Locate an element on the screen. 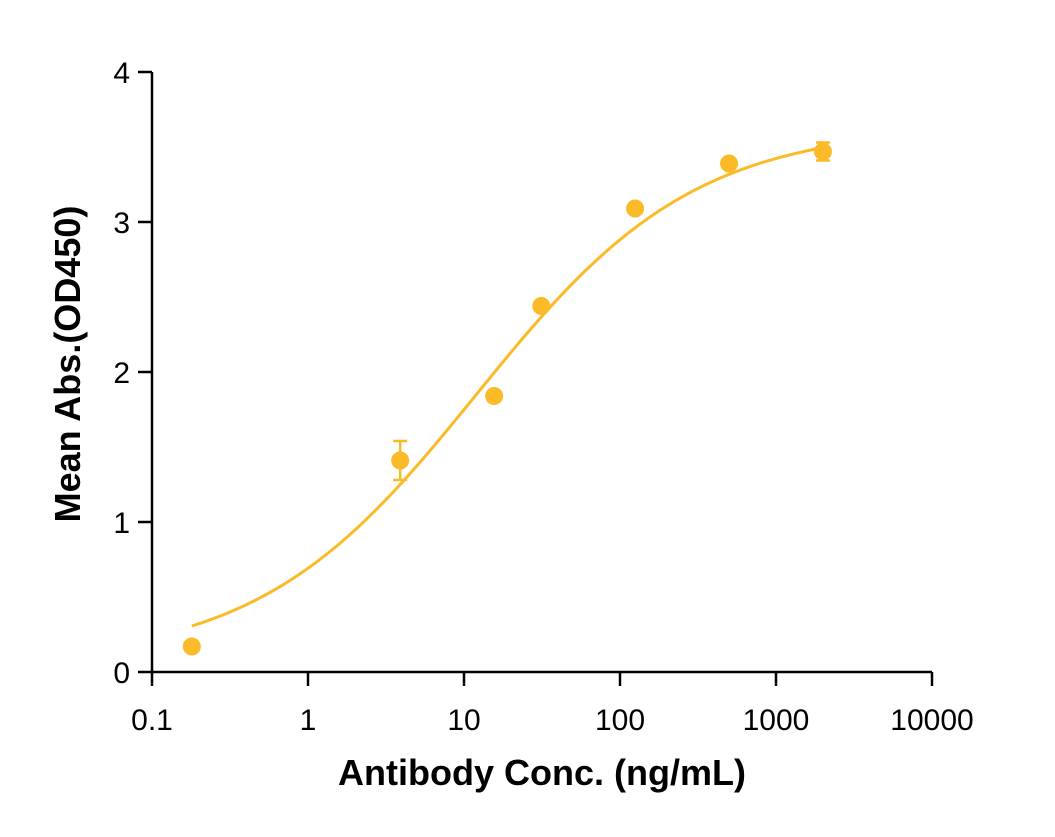  x-axis-title: Antibody Conc. (ng/mL) is located at coordinates (542, 772).